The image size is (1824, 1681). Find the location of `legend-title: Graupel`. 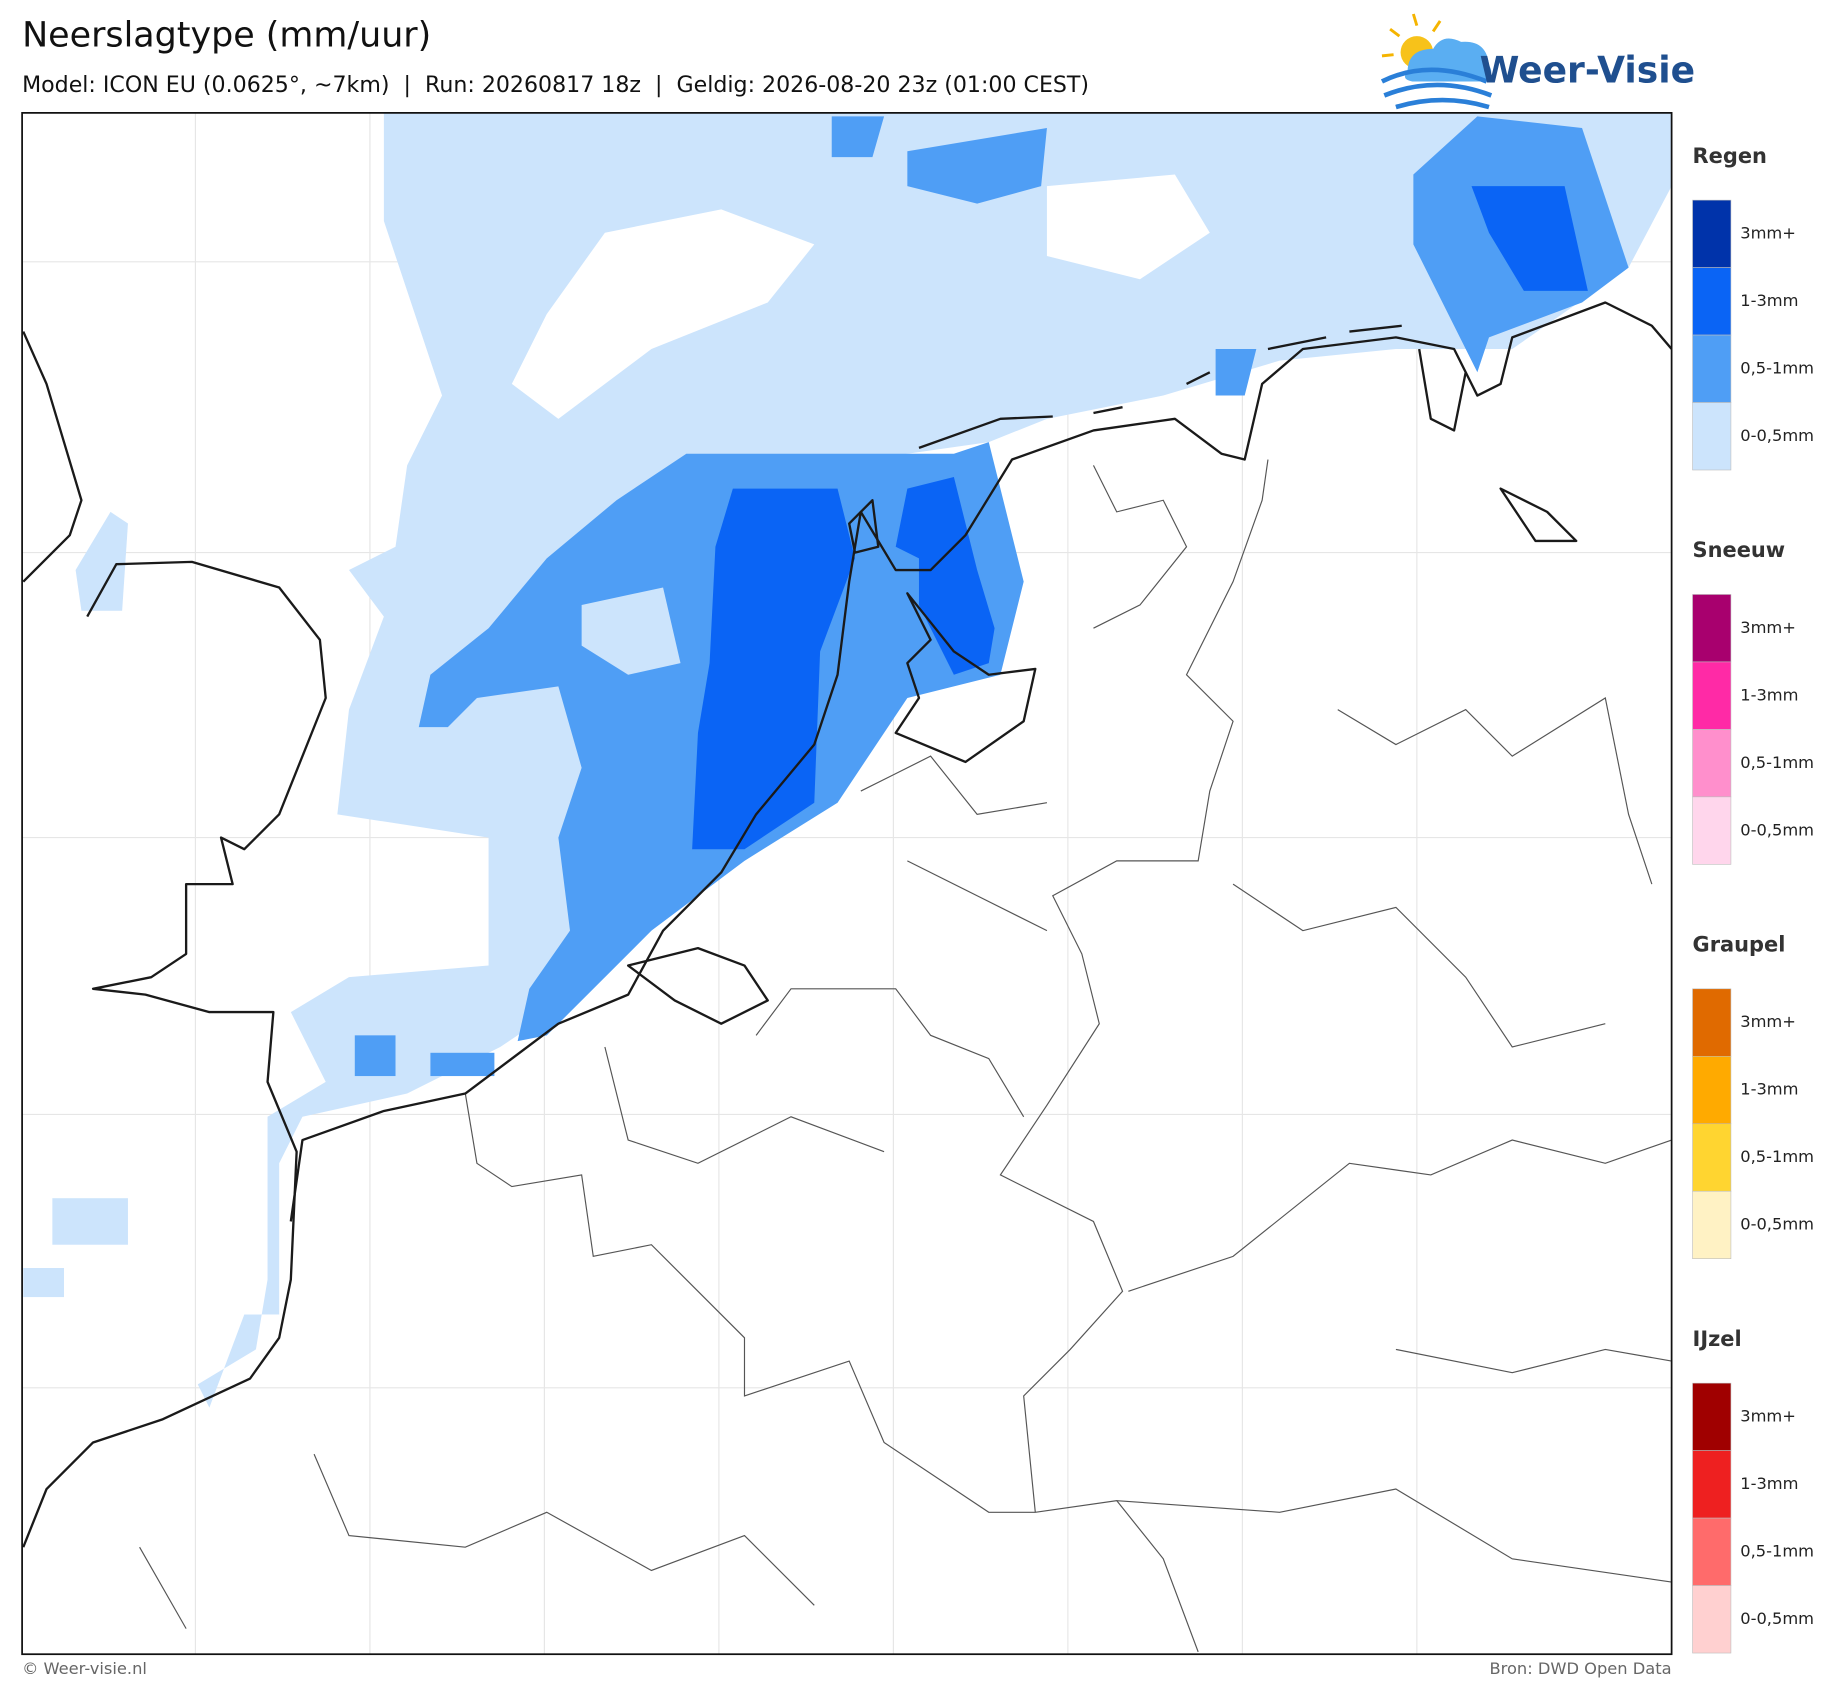

legend-title: Graupel is located at coordinates (1739, 945).